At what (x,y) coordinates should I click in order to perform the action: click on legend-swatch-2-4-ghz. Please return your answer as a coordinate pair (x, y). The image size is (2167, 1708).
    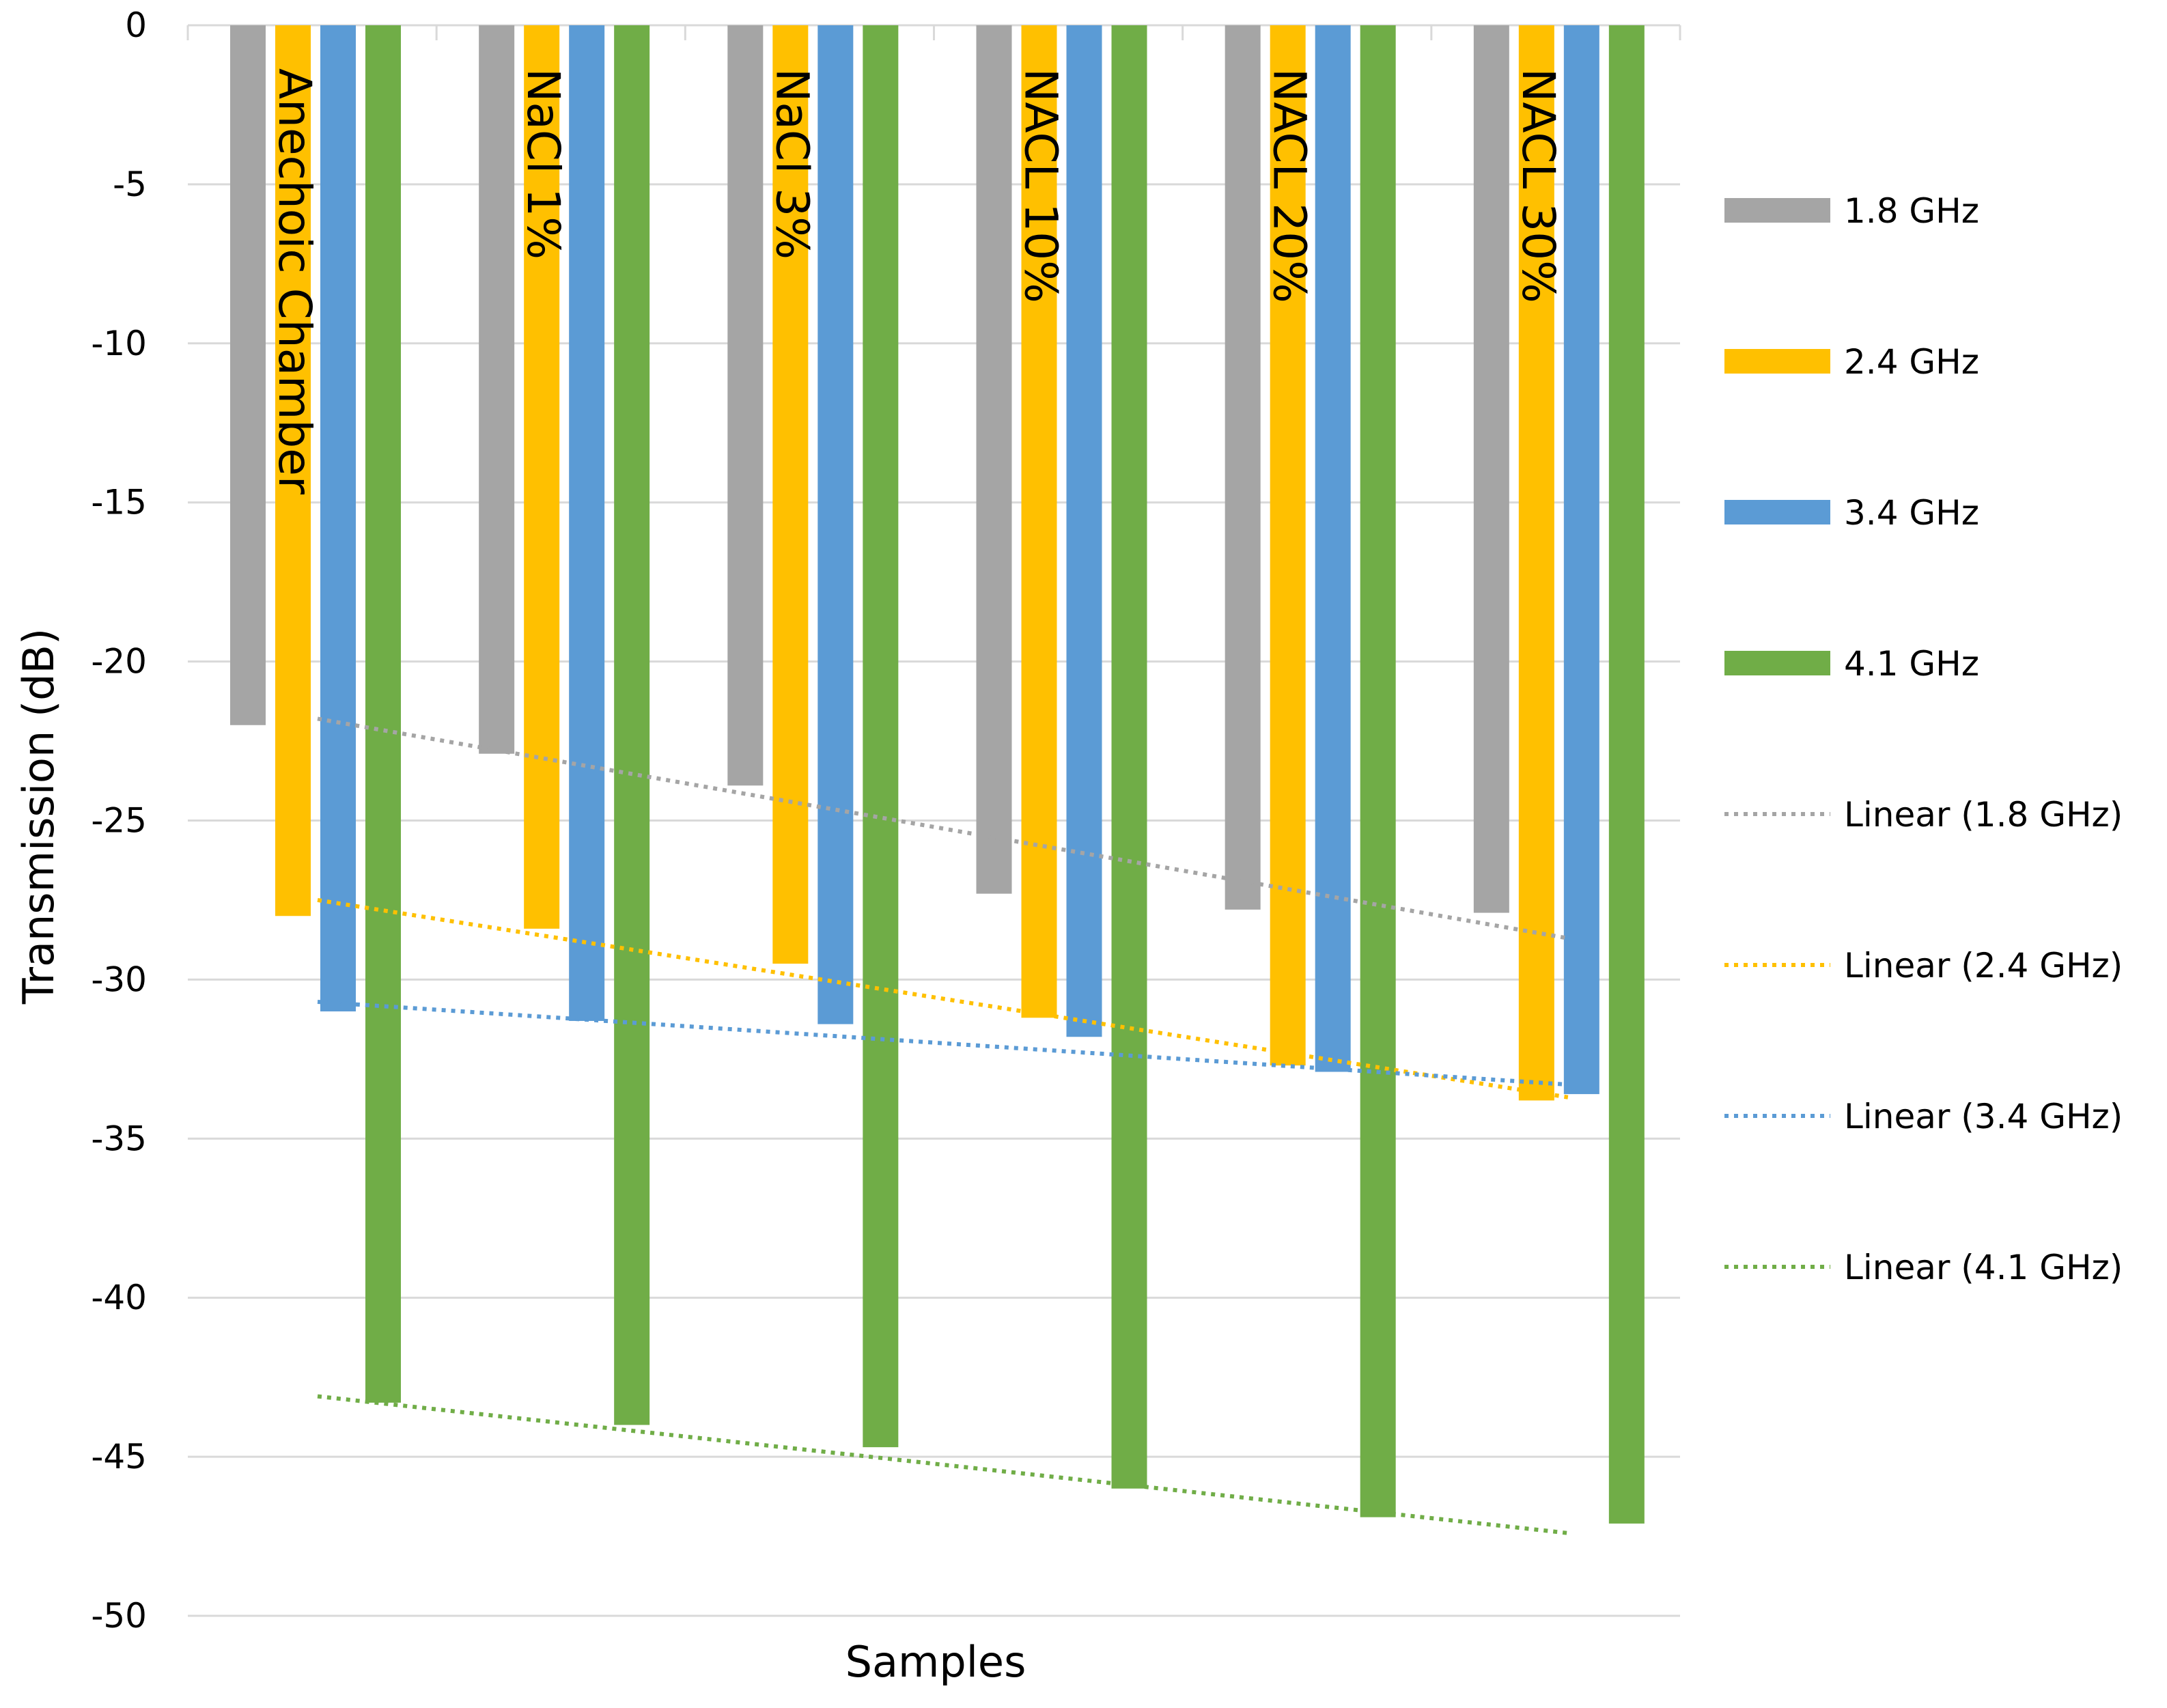
    Looking at the image, I should click on (1777, 361).